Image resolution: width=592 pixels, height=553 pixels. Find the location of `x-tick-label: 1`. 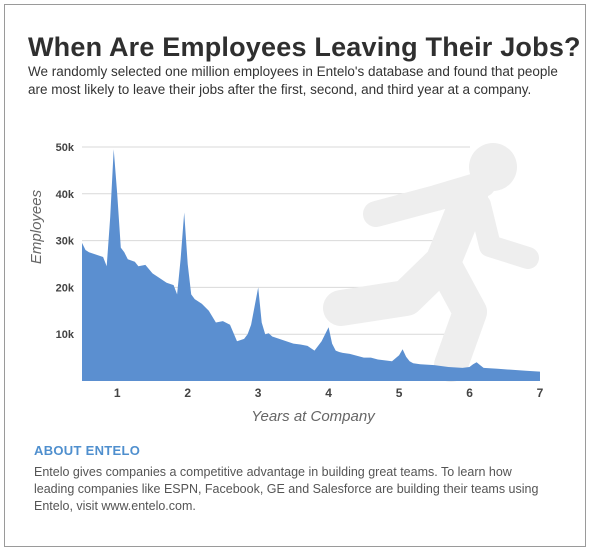

x-tick-label: 1 is located at coordinates (117, 393).